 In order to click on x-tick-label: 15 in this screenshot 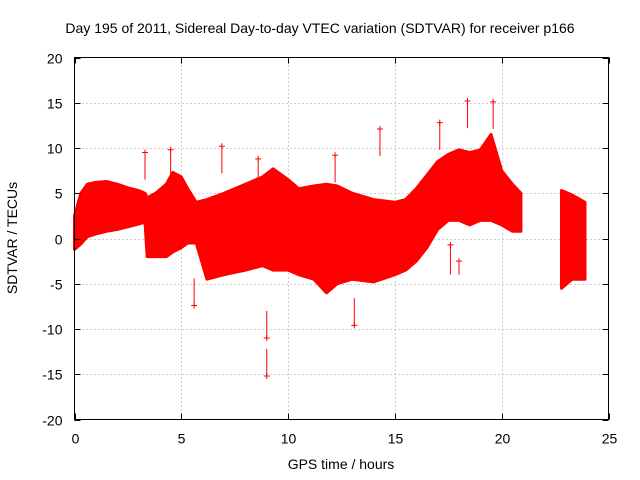, I will do `click(396, 439)`.